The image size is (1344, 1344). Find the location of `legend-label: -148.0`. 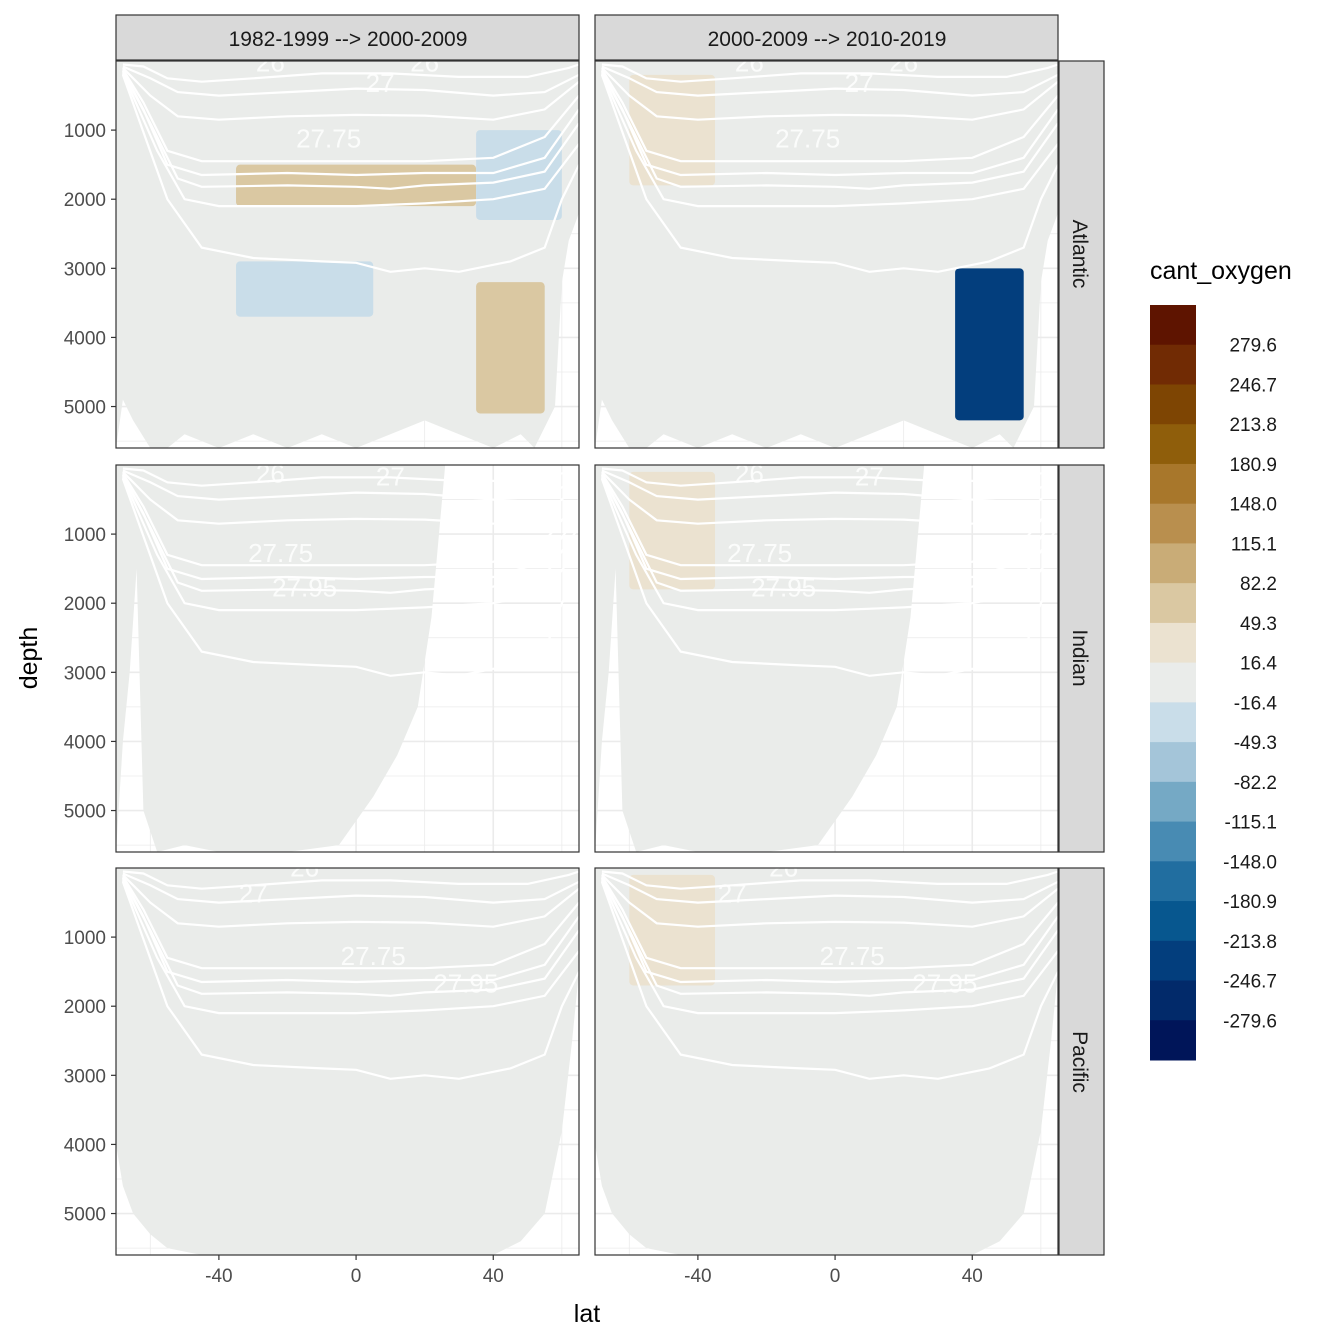

legend-label: -148.0 is located at coordinates (1250, 862).